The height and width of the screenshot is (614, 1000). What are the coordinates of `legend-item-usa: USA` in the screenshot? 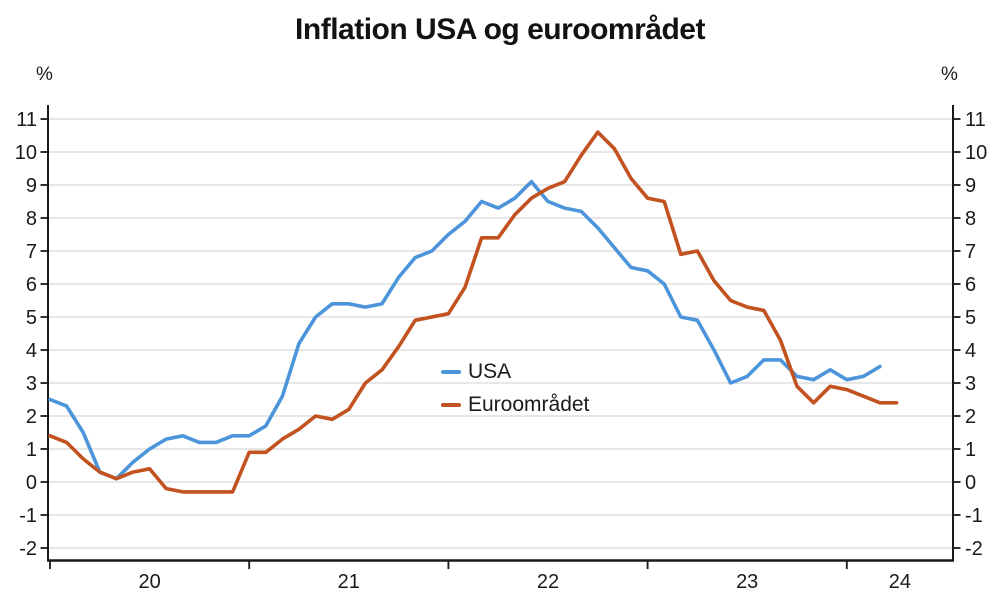 It's located at (515, 371).